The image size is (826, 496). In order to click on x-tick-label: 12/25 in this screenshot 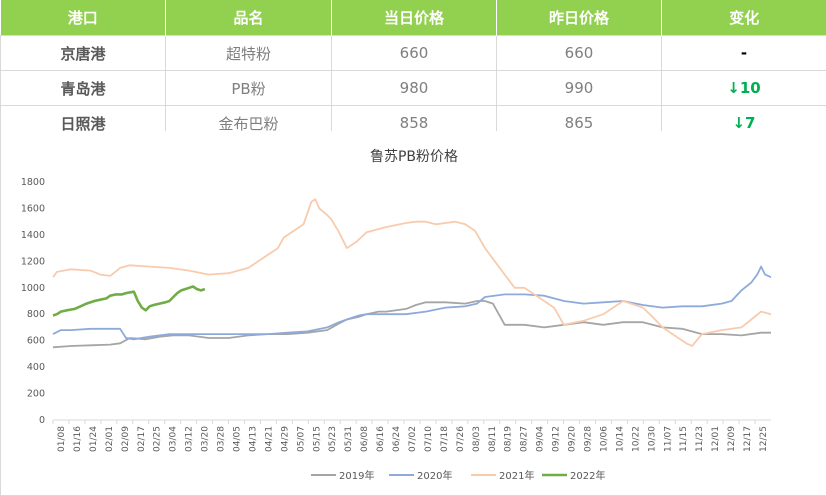, I will do `click(764, 439)`.